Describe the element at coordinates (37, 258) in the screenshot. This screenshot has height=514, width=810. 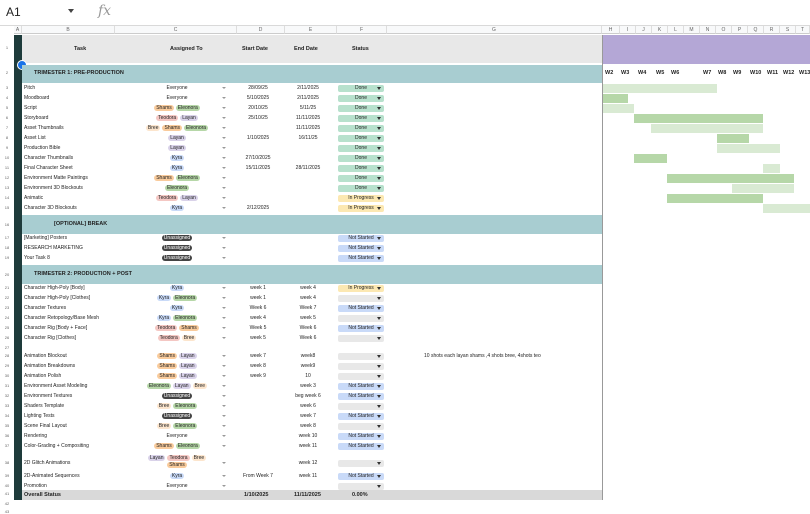
I see `task-name: Your Task 8` at that location.